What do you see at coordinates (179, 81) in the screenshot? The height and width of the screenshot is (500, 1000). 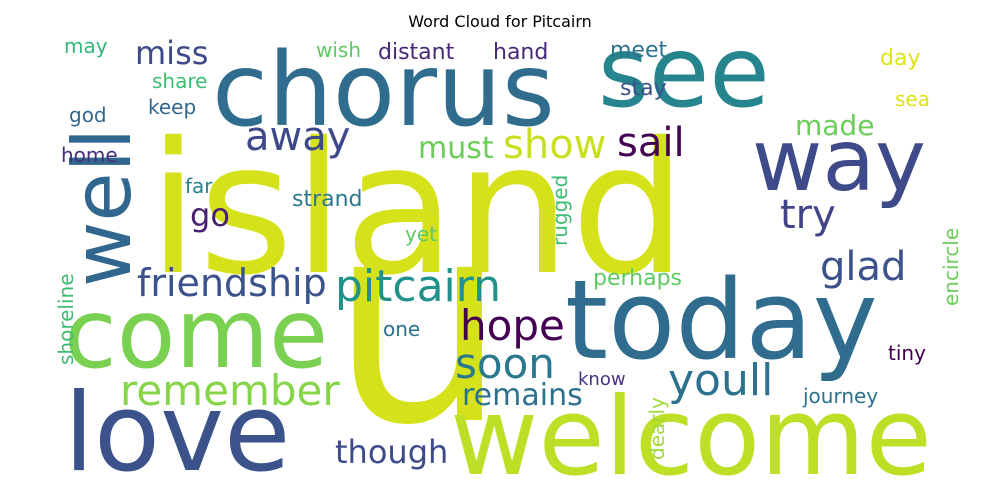 I see `word-share: share` at bounding box center [179, 81].